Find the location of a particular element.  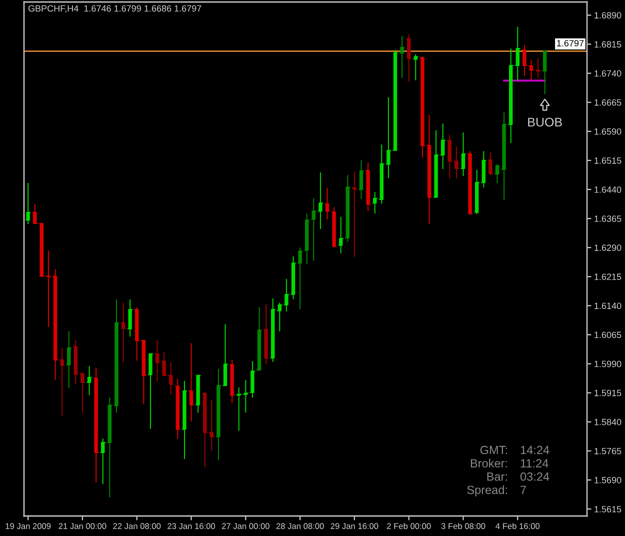

y-tick-label: 1.6065 is located at coordinates (608, 335).